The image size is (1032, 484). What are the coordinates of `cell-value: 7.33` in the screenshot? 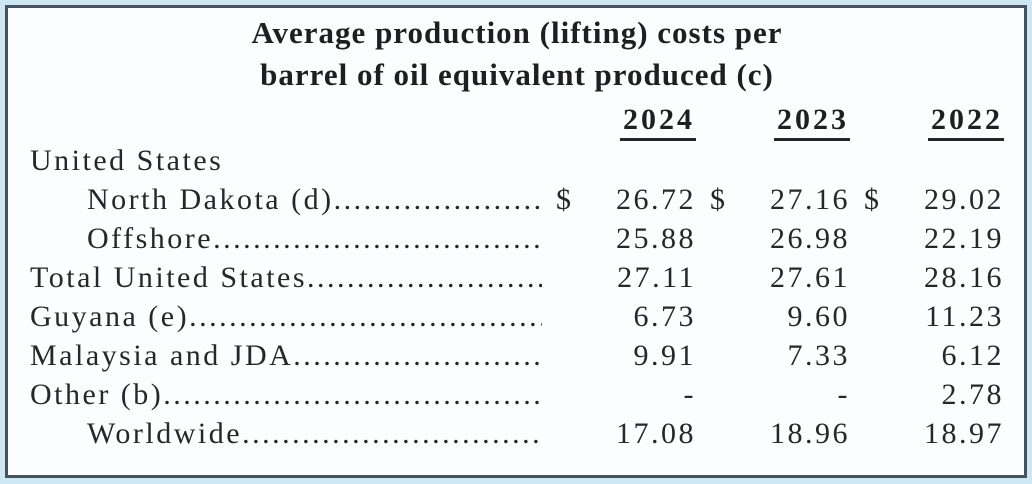 It's located at (818, 355).